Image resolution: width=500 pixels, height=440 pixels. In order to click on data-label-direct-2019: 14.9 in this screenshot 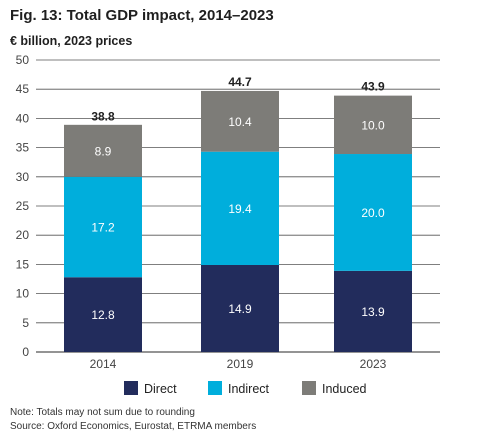, I will do `click(240, 309)`.